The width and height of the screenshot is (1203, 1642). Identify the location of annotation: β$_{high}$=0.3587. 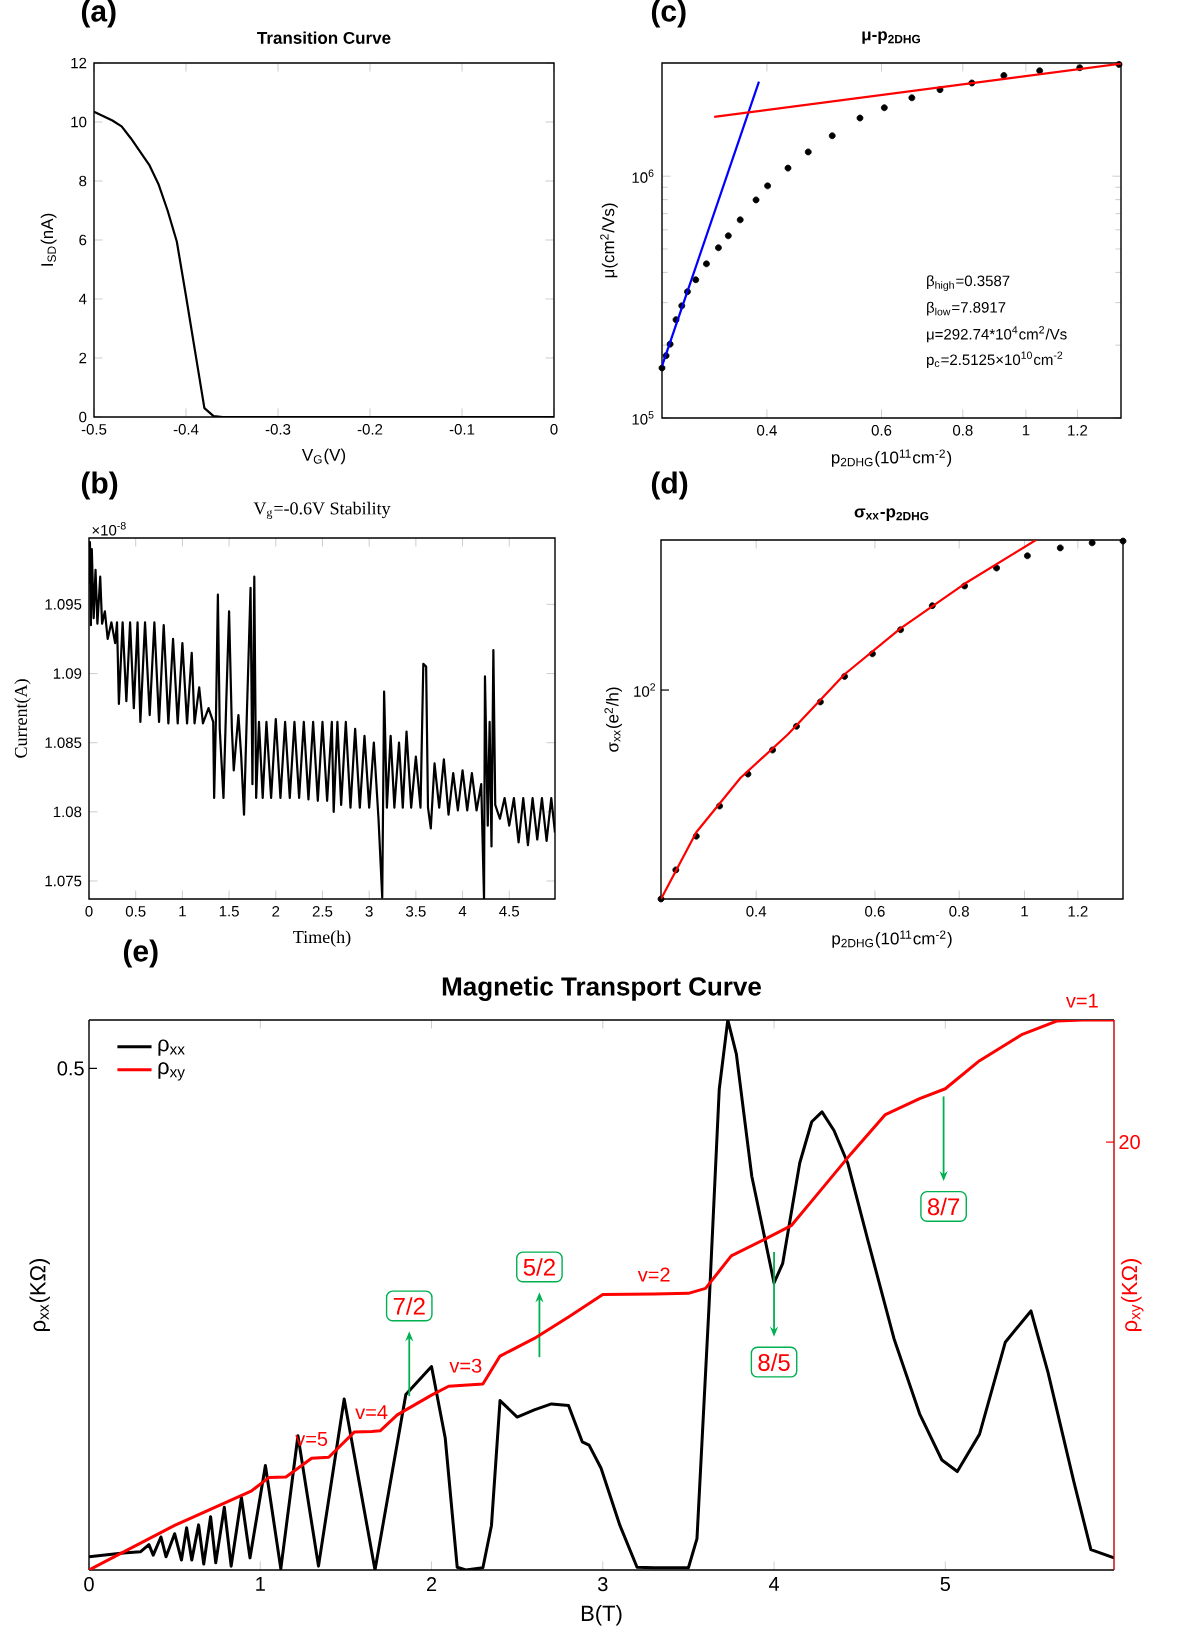
(968, 283).